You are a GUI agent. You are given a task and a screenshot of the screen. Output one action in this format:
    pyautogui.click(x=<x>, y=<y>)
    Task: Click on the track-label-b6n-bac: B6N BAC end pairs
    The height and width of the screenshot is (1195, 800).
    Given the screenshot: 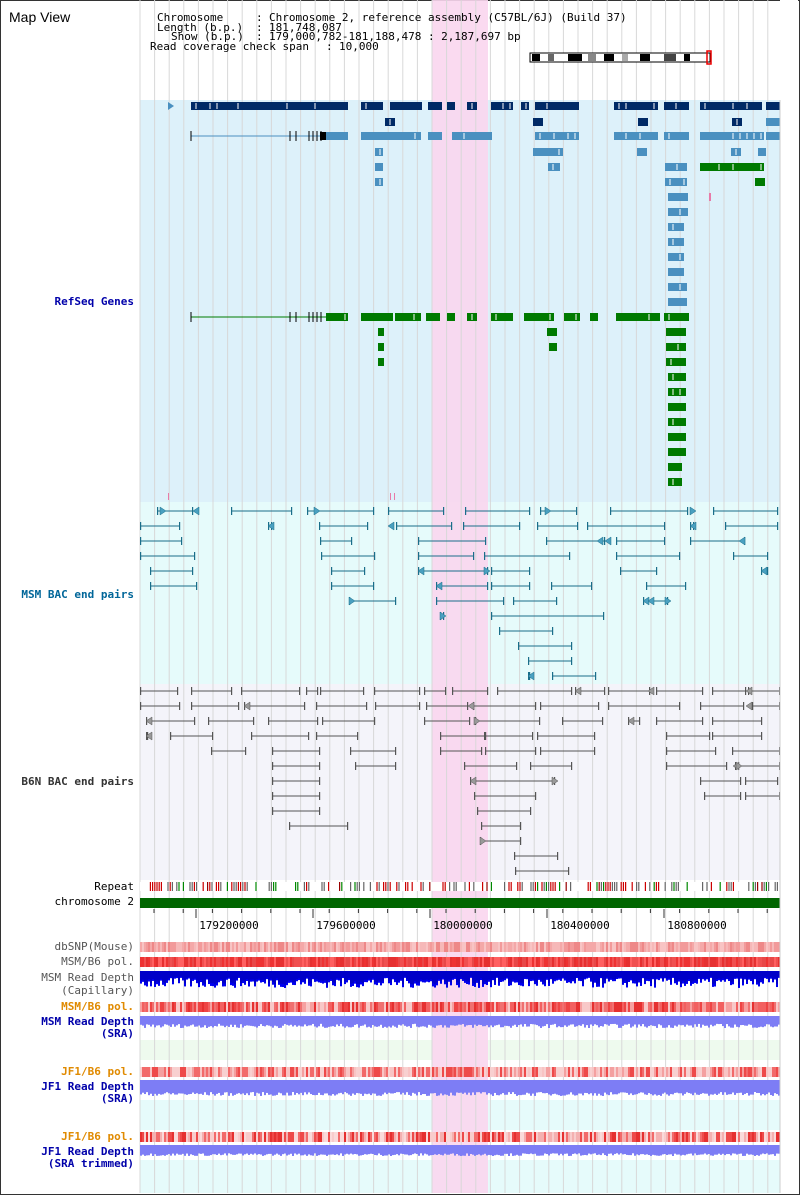 What is the action you would take?
    pyautogui.click(x=77, y=781)
    